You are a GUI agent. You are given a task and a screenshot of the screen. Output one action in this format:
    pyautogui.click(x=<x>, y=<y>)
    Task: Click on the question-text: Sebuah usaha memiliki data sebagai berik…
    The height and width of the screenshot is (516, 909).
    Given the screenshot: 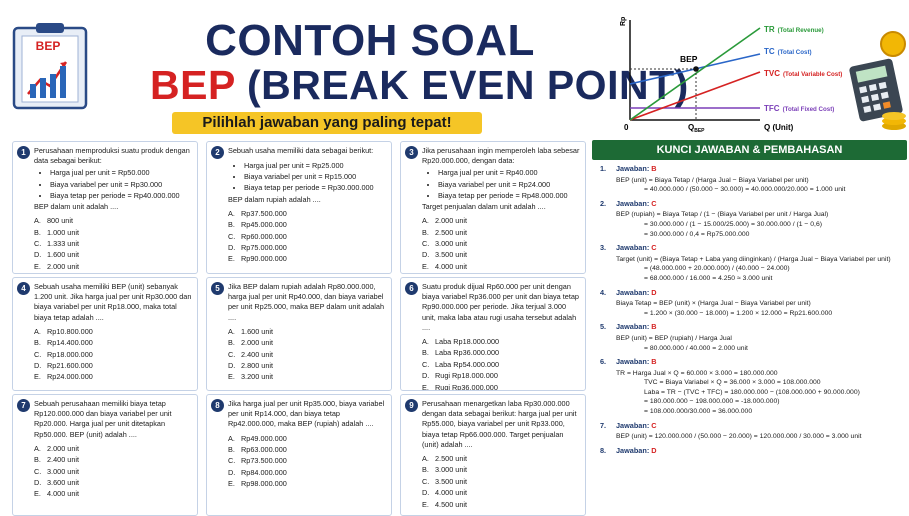 What is the action you would take?
    pyautogui.click(x=301, y=150)
    